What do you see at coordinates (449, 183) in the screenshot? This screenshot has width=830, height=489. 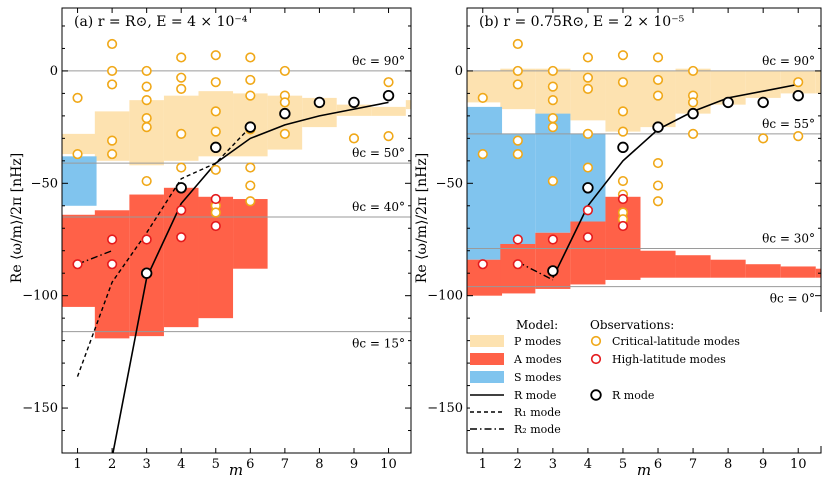 I see `y-tick-label-1: −50` at bounding box center [449, 183].